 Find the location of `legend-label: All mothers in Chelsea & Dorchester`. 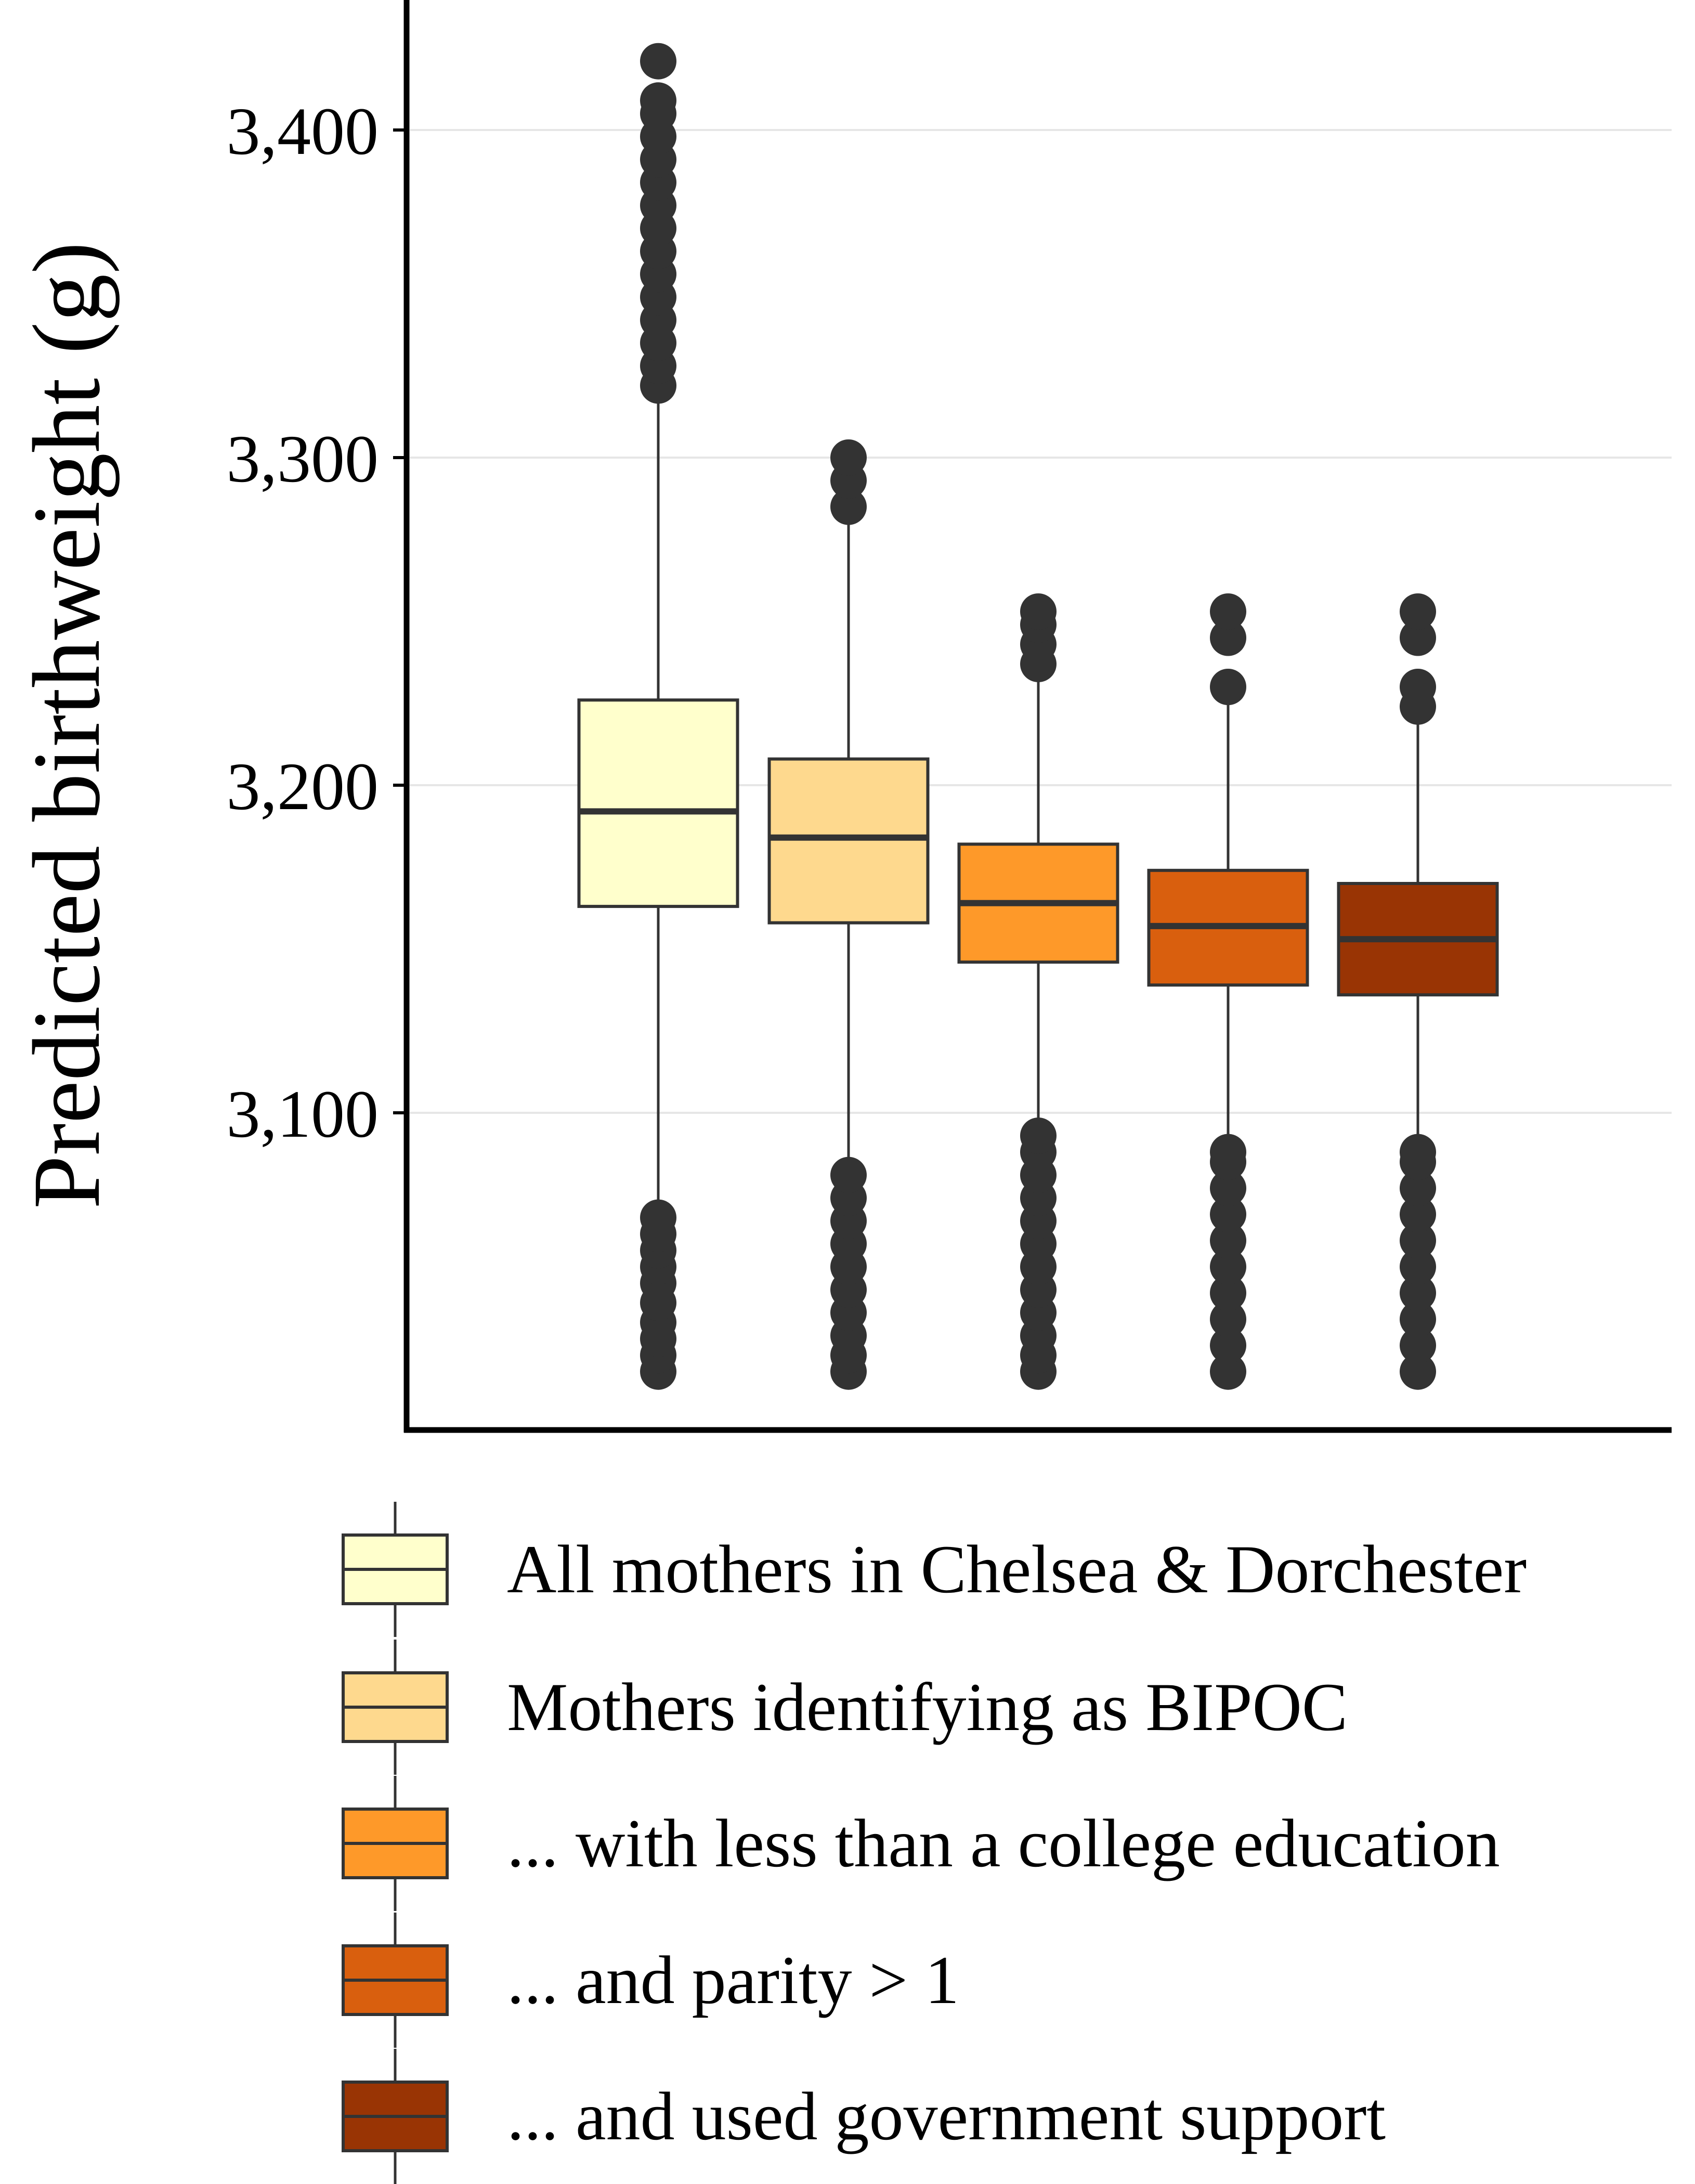

legend-label: All mothers in Chelsea & Dorchester is located at coordinates (1017, 1569).